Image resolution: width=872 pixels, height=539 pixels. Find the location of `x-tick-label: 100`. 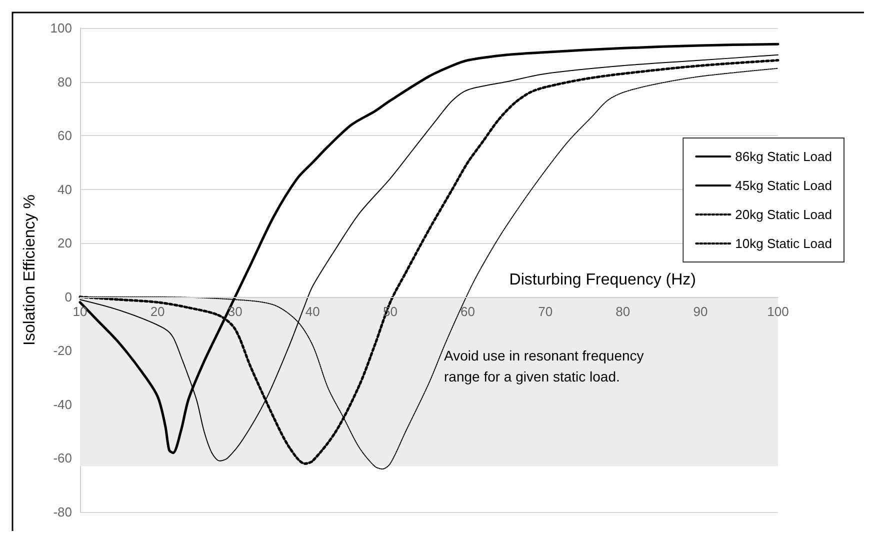

x-tick-label: 100 is located at coordinates (778, 311).